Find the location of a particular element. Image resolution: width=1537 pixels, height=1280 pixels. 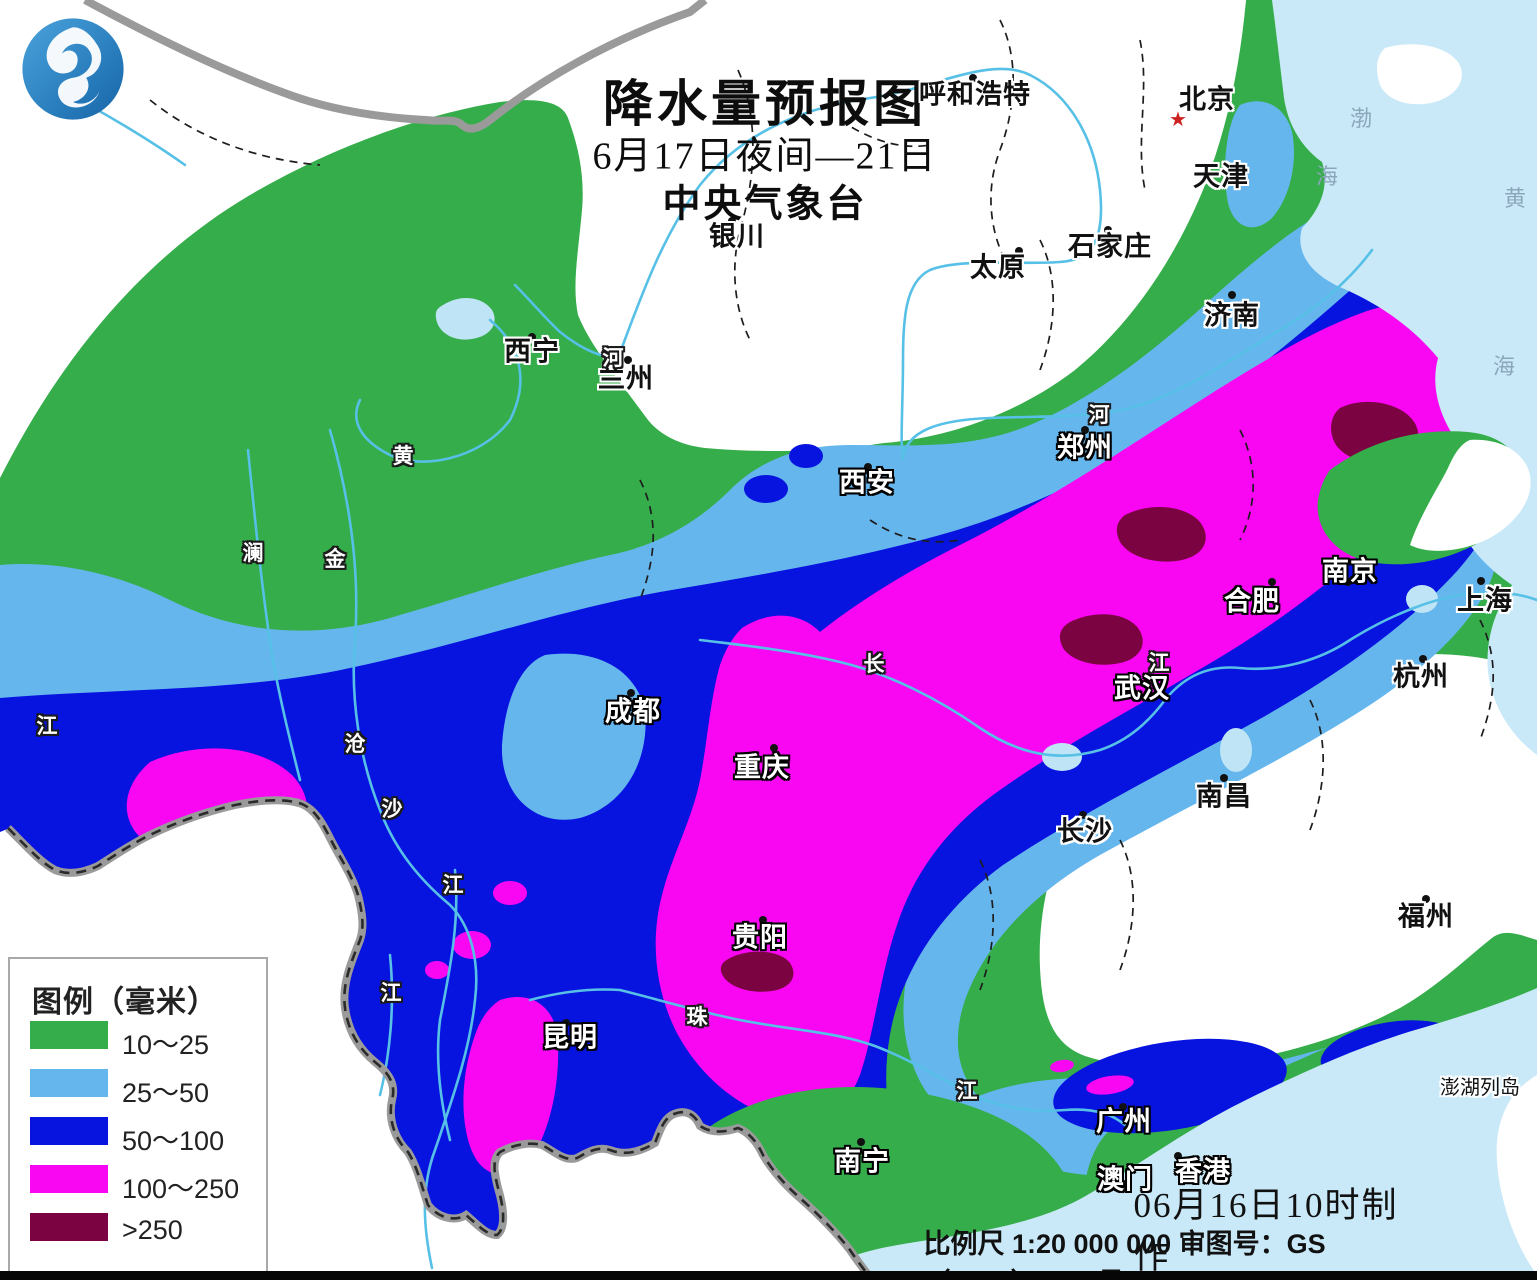

river-label-huang-1: 黄 is located at coordinates (403, 456).